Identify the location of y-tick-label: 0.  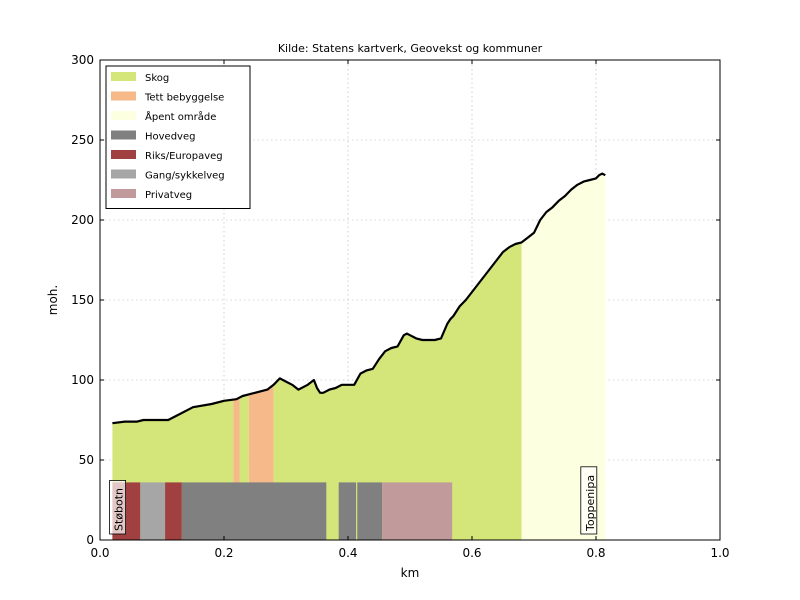
(90, 540).